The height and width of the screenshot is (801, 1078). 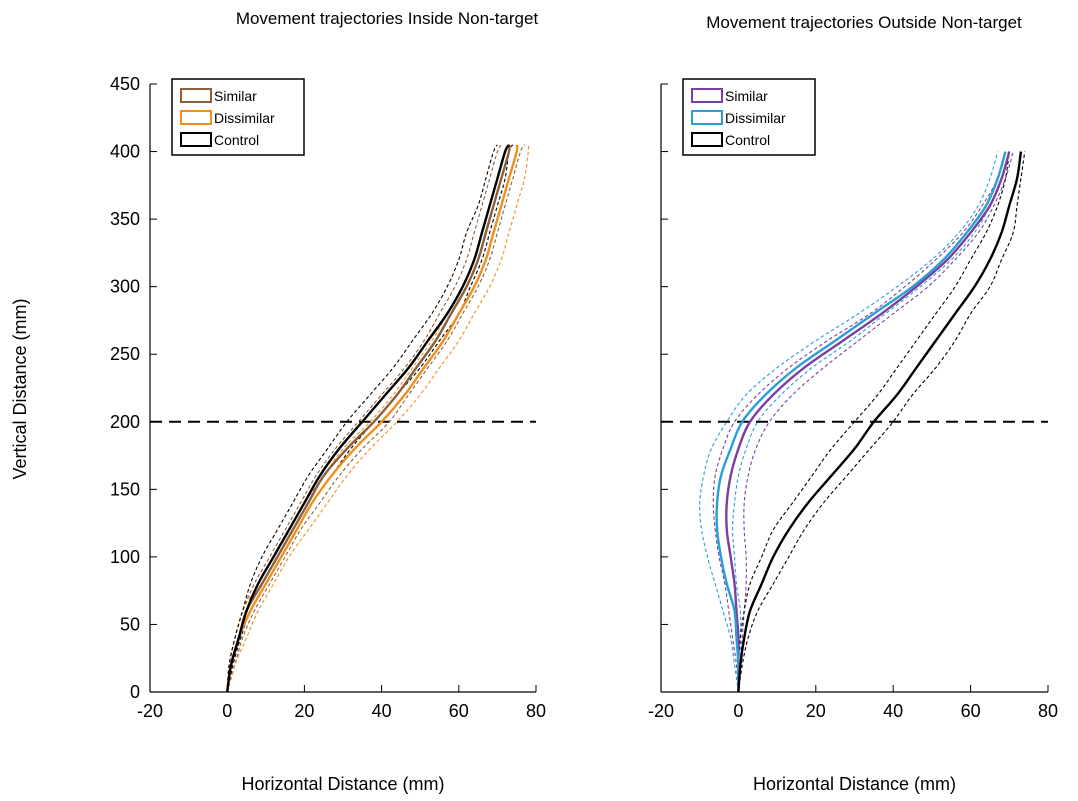 I want to click on y-tick-label: 100, so click(x=125, y=557).